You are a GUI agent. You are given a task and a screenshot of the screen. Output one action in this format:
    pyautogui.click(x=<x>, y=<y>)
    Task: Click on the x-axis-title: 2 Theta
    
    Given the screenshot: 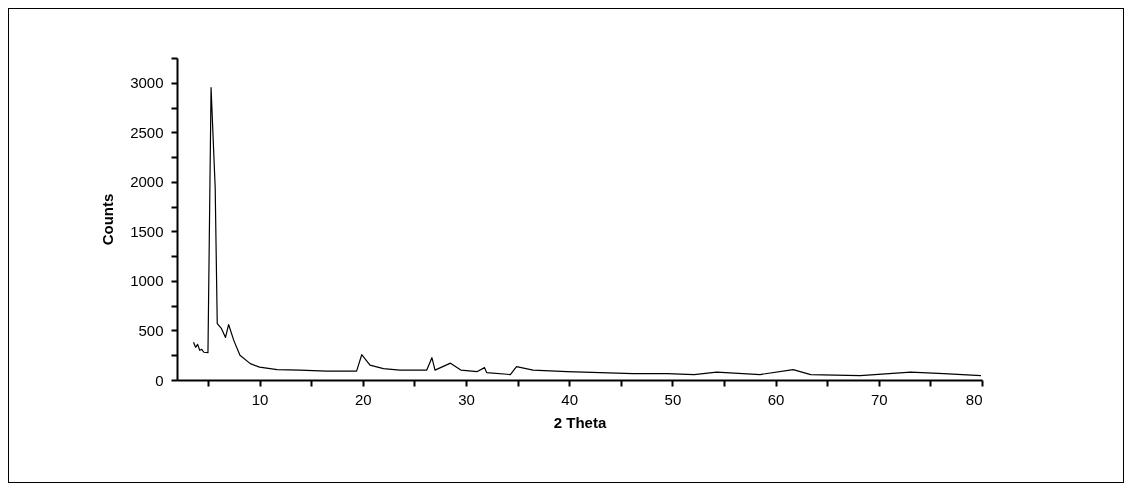 What is the action you would take?
    pyautogui.click(x=580, y=422)
    